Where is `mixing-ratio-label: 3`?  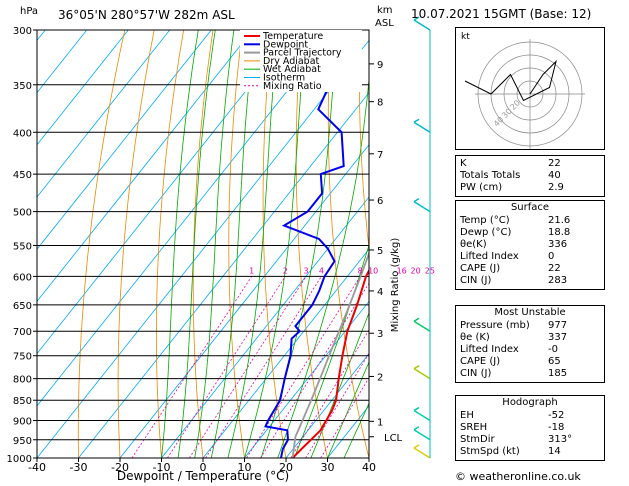
mixing-ratio-label: 3 is located at coordinates (306, 270).